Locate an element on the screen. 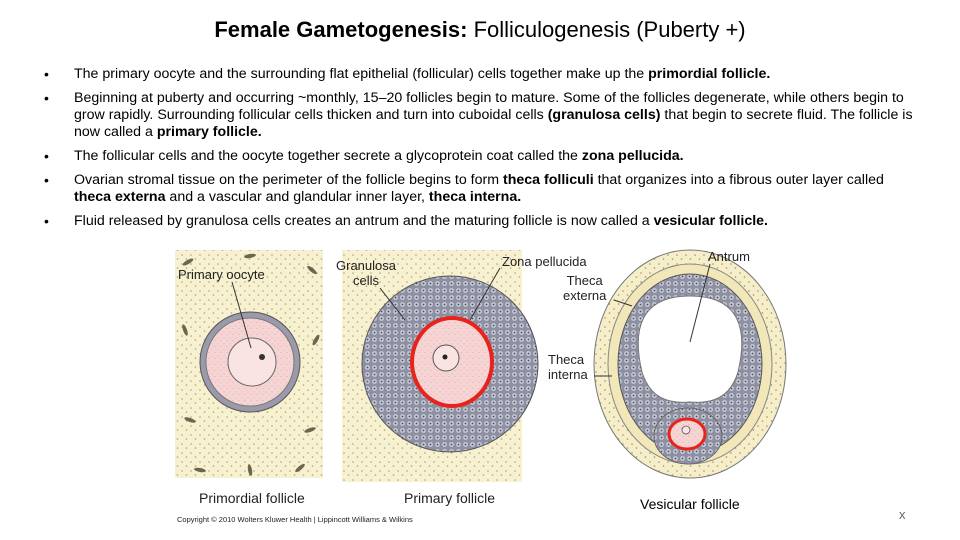 The image size is (960, 540). label-primary-oocyte: Primary oocyte is located at coordinates (221, 274).